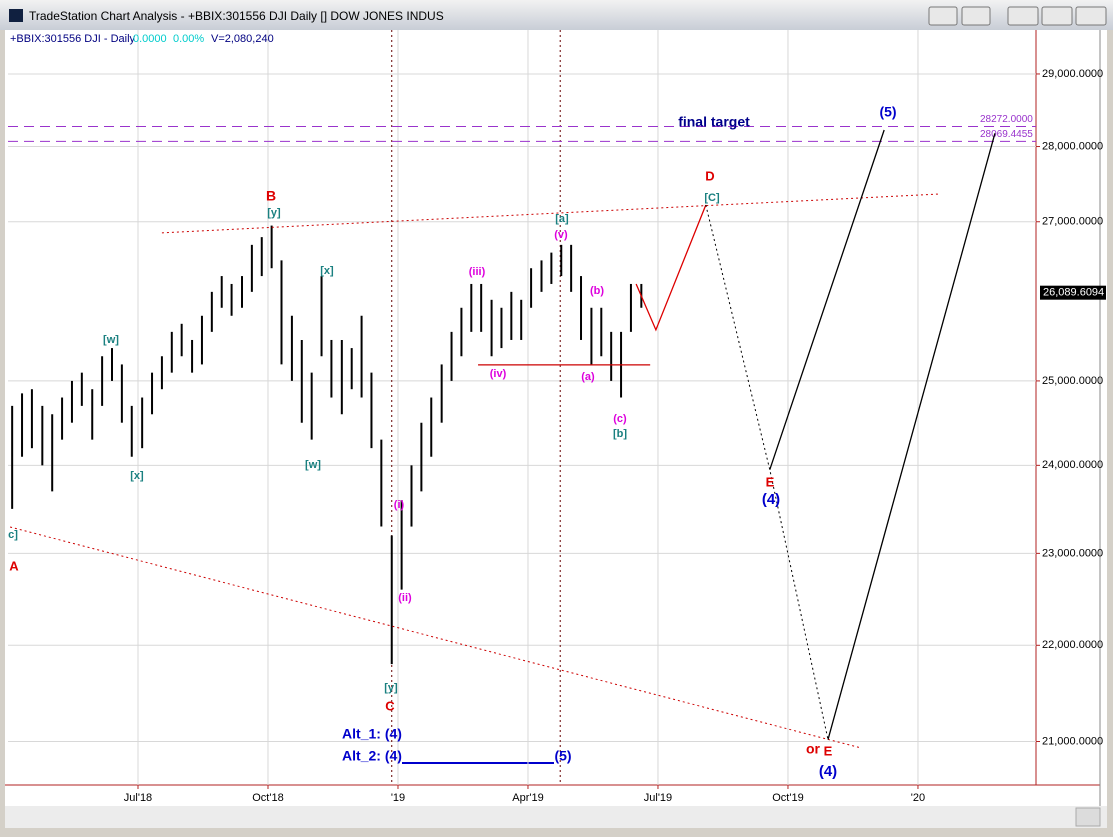 This screenshot has width=1113, height=837. What do you see at coordinates (556, 15) in the screenshot?
I see `title-bar` at bounding box center [556, 15].